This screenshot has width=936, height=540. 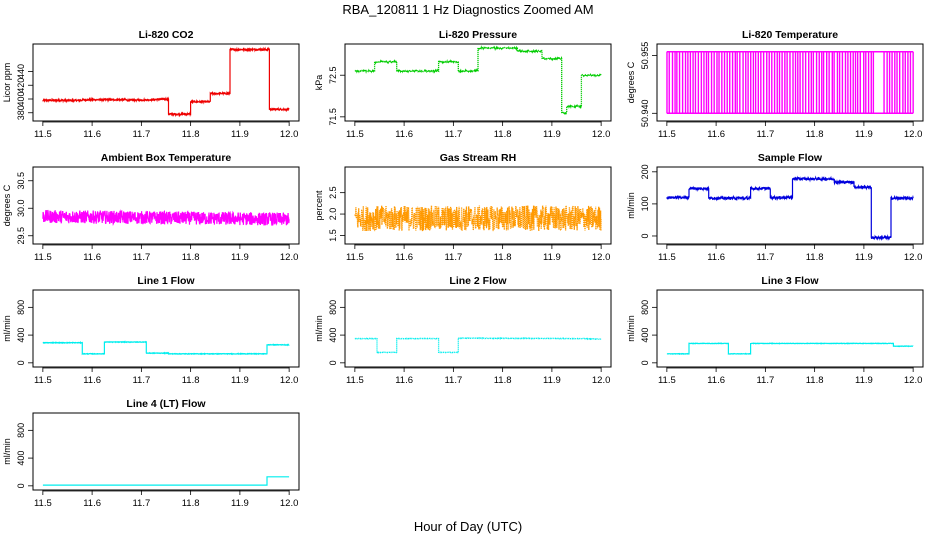 What do you see at coordinates (21, 112) in the screenshot?
I see `y-tick-label: 380` at bounding box center [21, 112].